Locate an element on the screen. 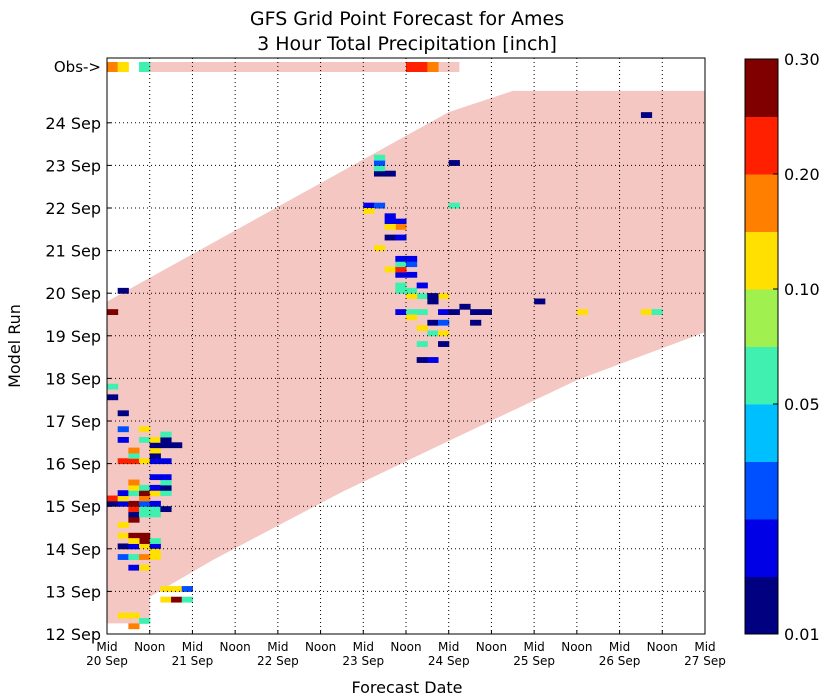 Image resolution: width=827 pixels, height=700 pixels. colorbar-tick-label: 0.30 is located at coordinates (802, 59).